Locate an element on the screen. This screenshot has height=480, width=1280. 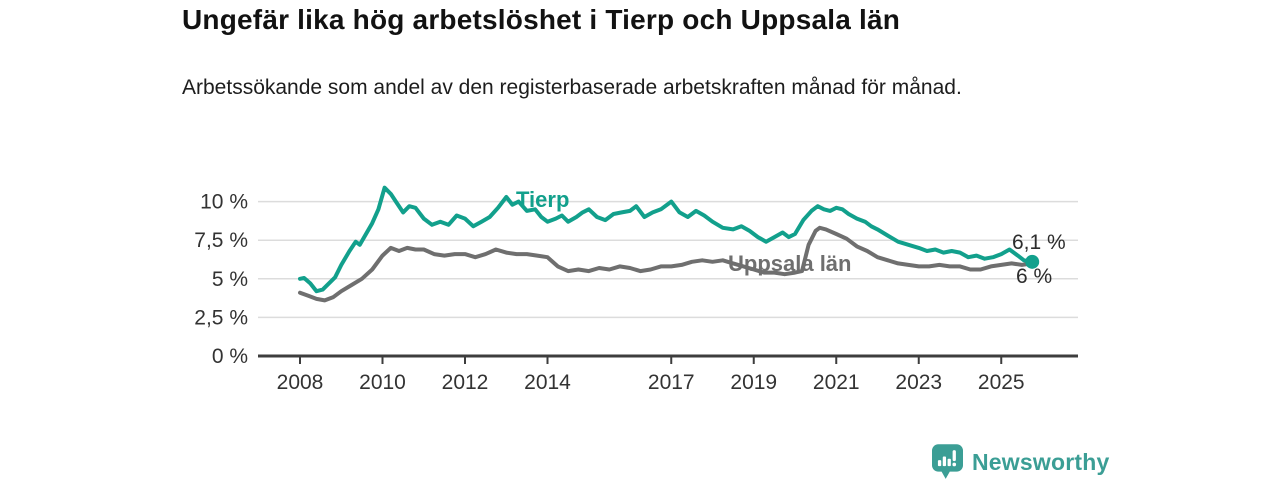
x-tick-label: 2014 is located at coordinates (547, 382).